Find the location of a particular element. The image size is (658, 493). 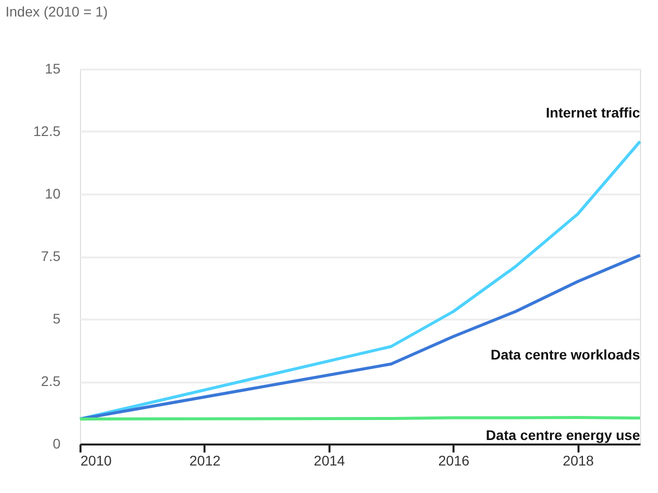

y-tick-label: 0 is located at coordinates (56, 444).